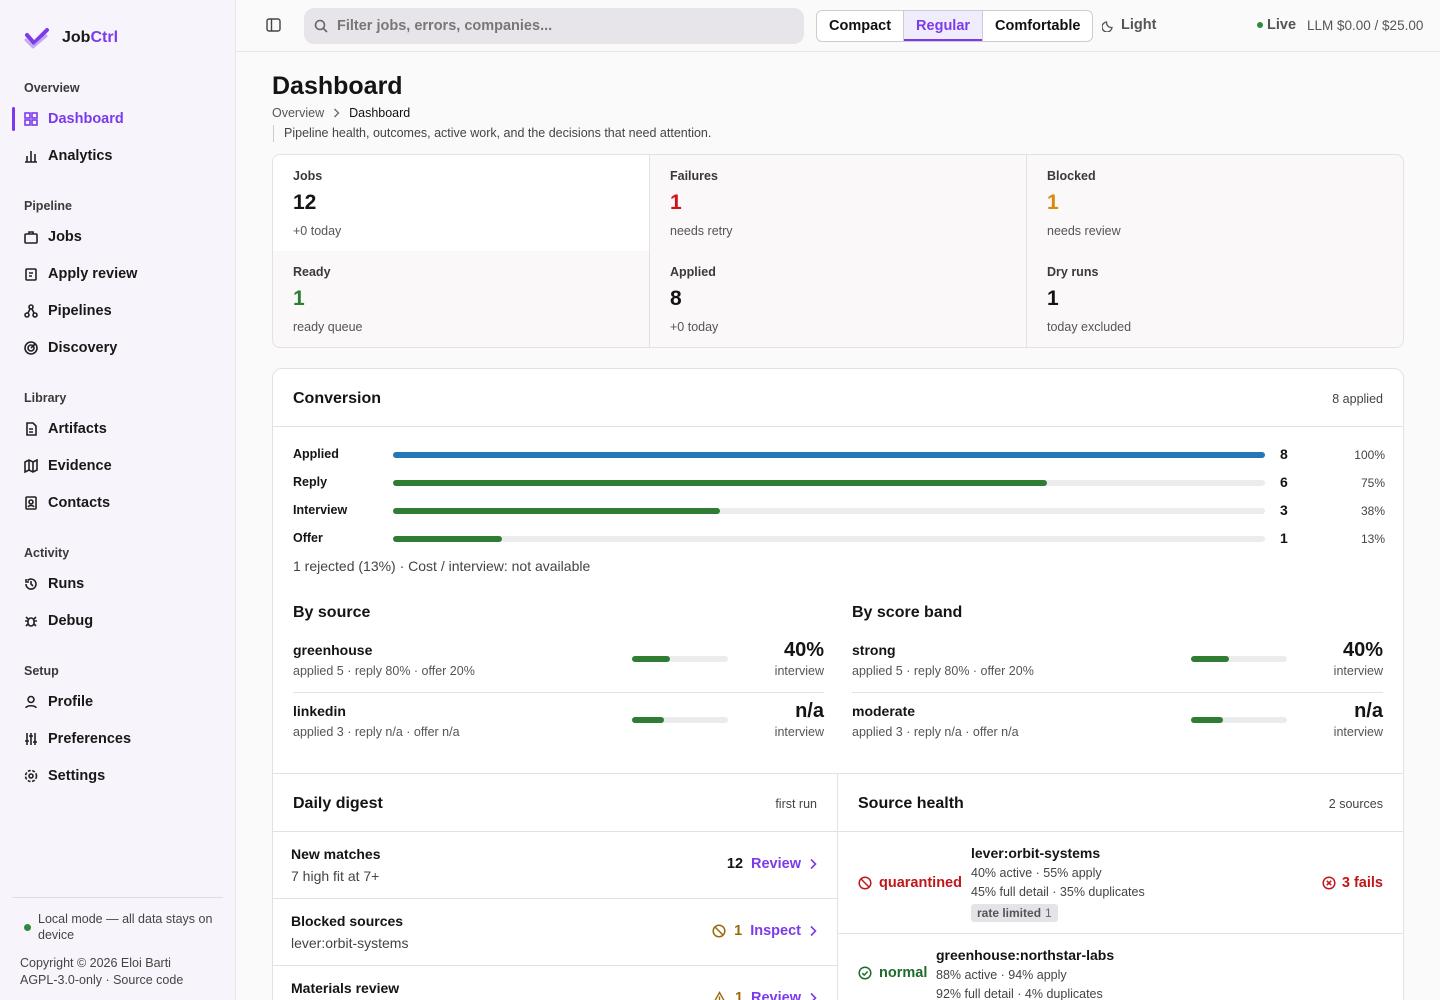 This screenshot has height=1000, width=1440. I want to click on density-compact: Compact, so click(861, 26).